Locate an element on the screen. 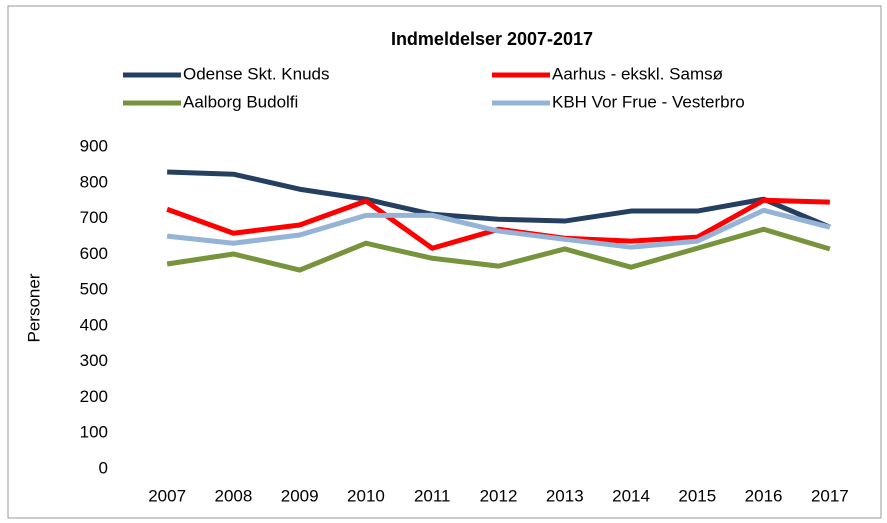 This screenshot has height=523, width=887. y-tick-label: 500 is located at coordinates (94, 289).